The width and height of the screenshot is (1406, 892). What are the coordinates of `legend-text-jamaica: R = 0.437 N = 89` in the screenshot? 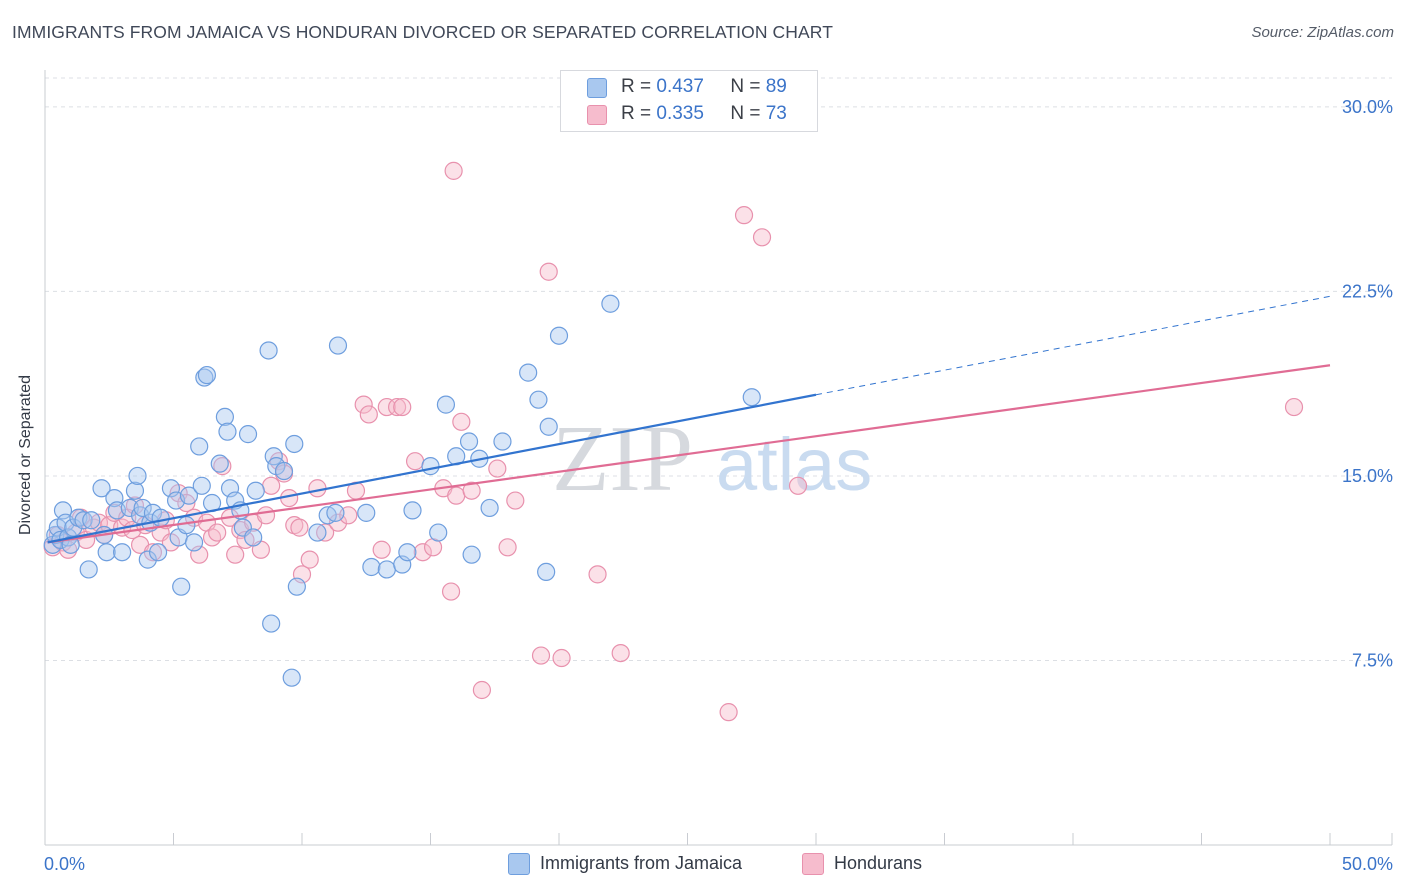 It's located at (704, 87).